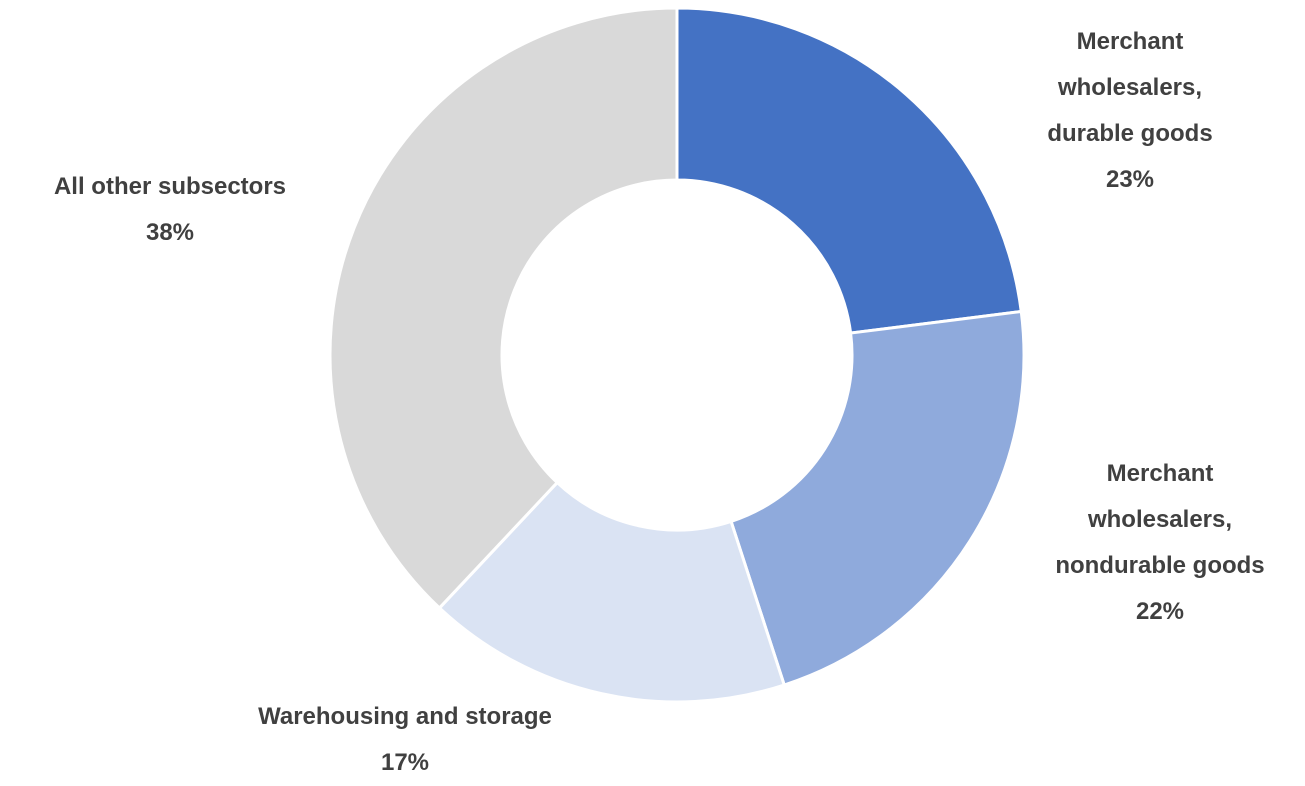 The image size is (1305, 786). Describe the element at coordinates (170, 210) in the screenshot. I see `slice-label: All other subsectors 38%` at that location.